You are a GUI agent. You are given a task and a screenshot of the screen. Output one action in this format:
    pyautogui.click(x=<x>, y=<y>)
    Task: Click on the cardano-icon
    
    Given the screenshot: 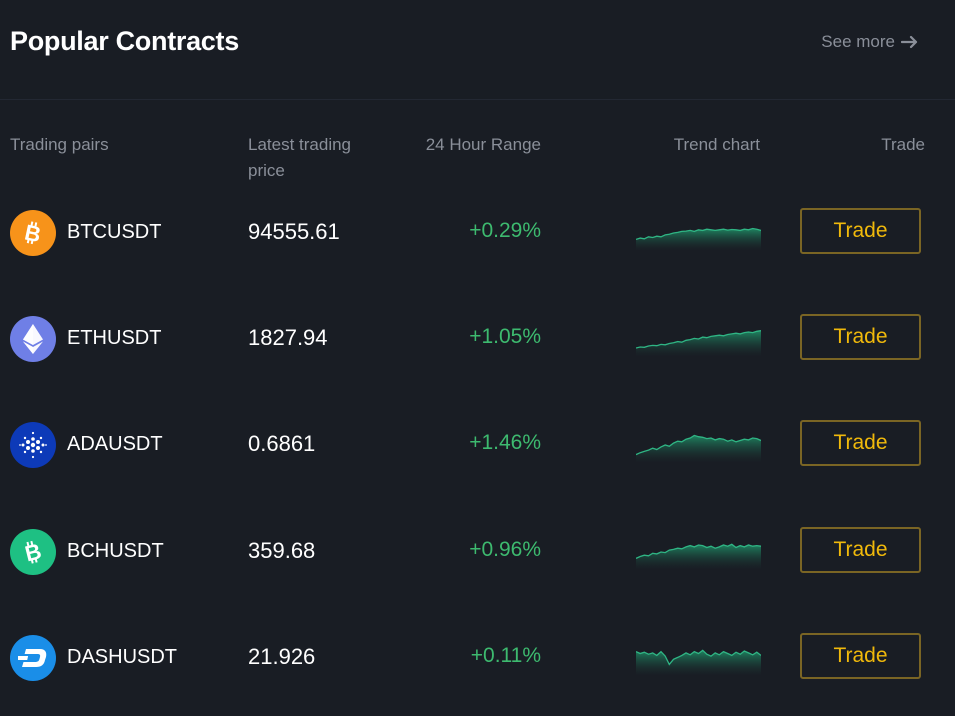 What is the action you would take?
    pyautogui.click(x=33, y=445)
    